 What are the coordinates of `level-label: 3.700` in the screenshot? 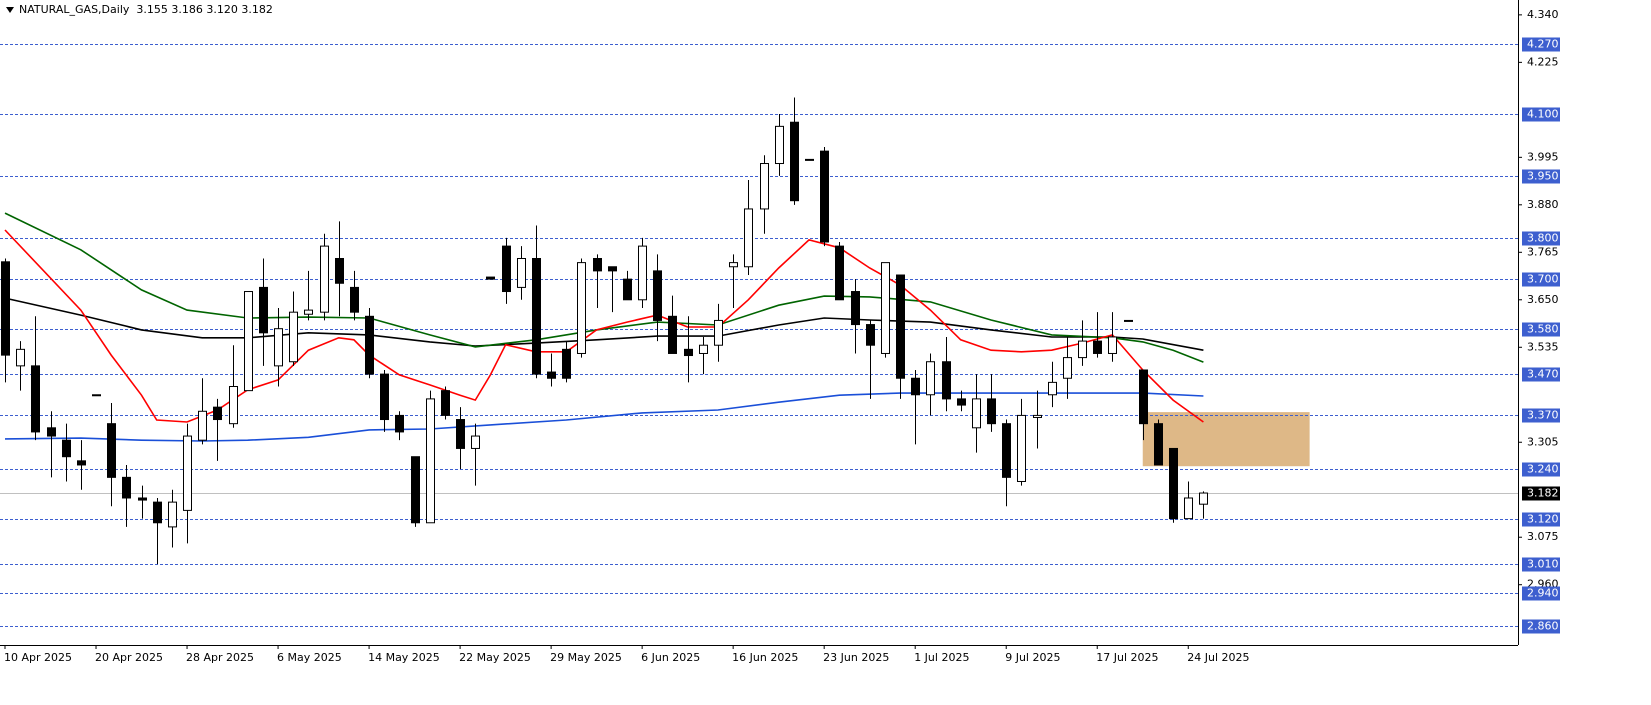 It's located at (1543, 279).